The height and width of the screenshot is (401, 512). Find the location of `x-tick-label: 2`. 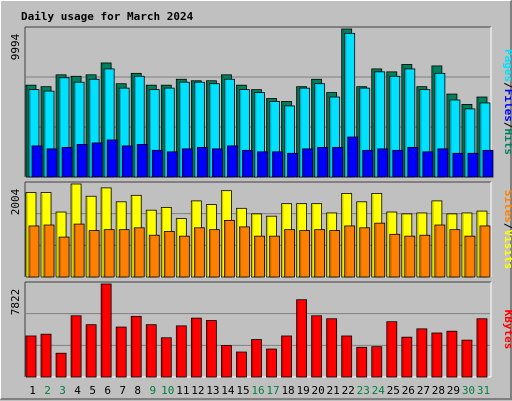

x-tick-label: 2 is located at coordinates (47, 390).